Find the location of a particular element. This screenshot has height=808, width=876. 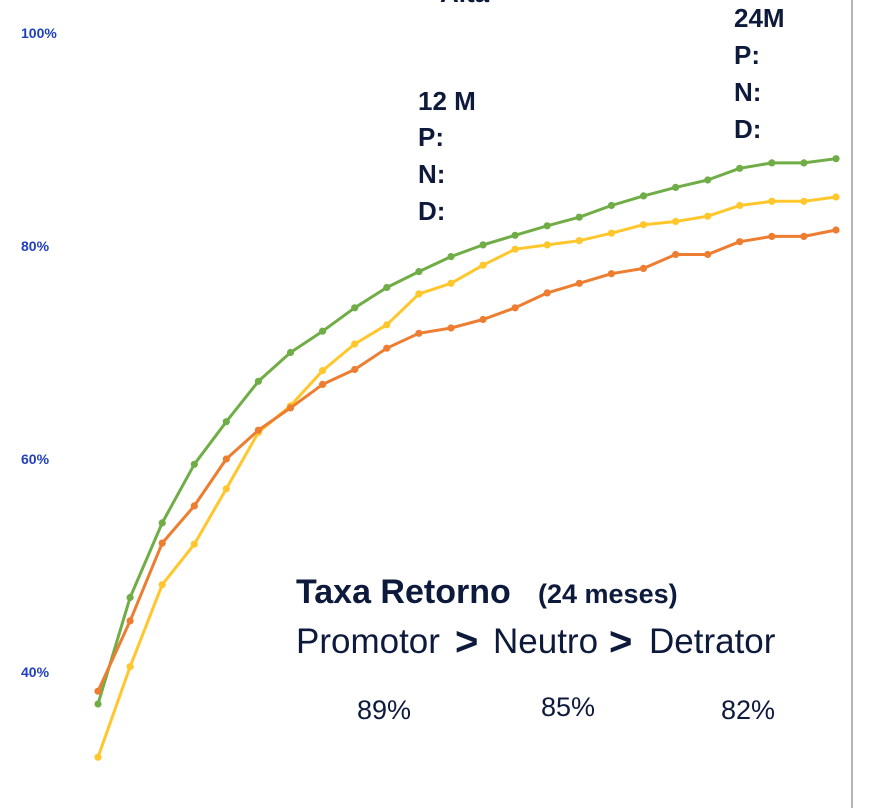

summary-order-sep-2: > is located at coordinates (620, 642).